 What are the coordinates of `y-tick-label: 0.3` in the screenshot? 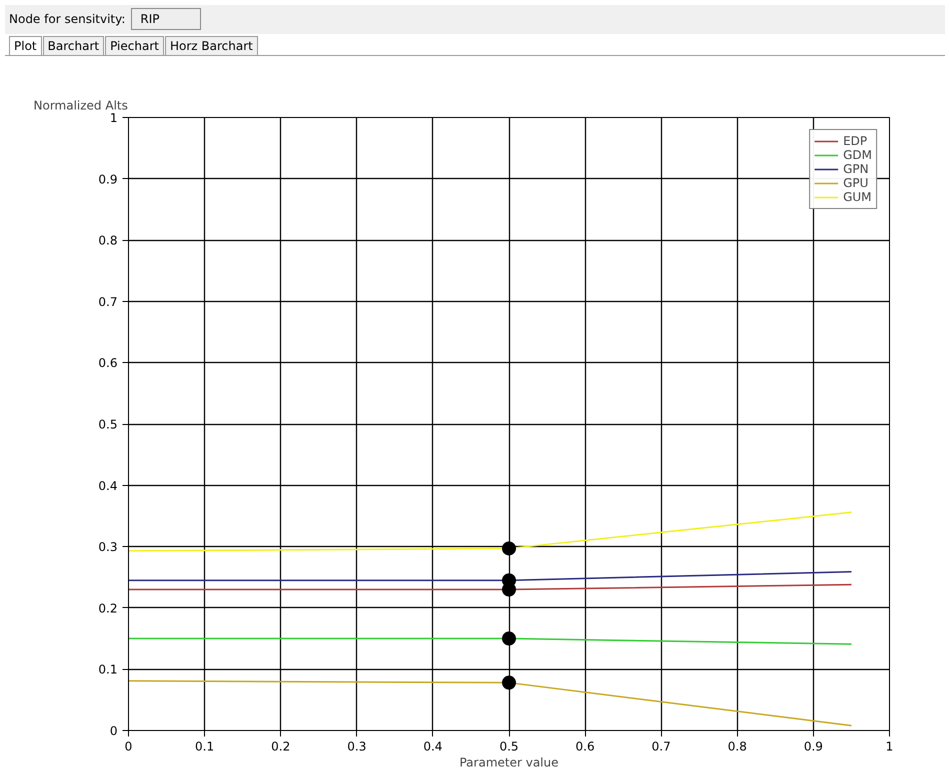 It's located at (108, 547).